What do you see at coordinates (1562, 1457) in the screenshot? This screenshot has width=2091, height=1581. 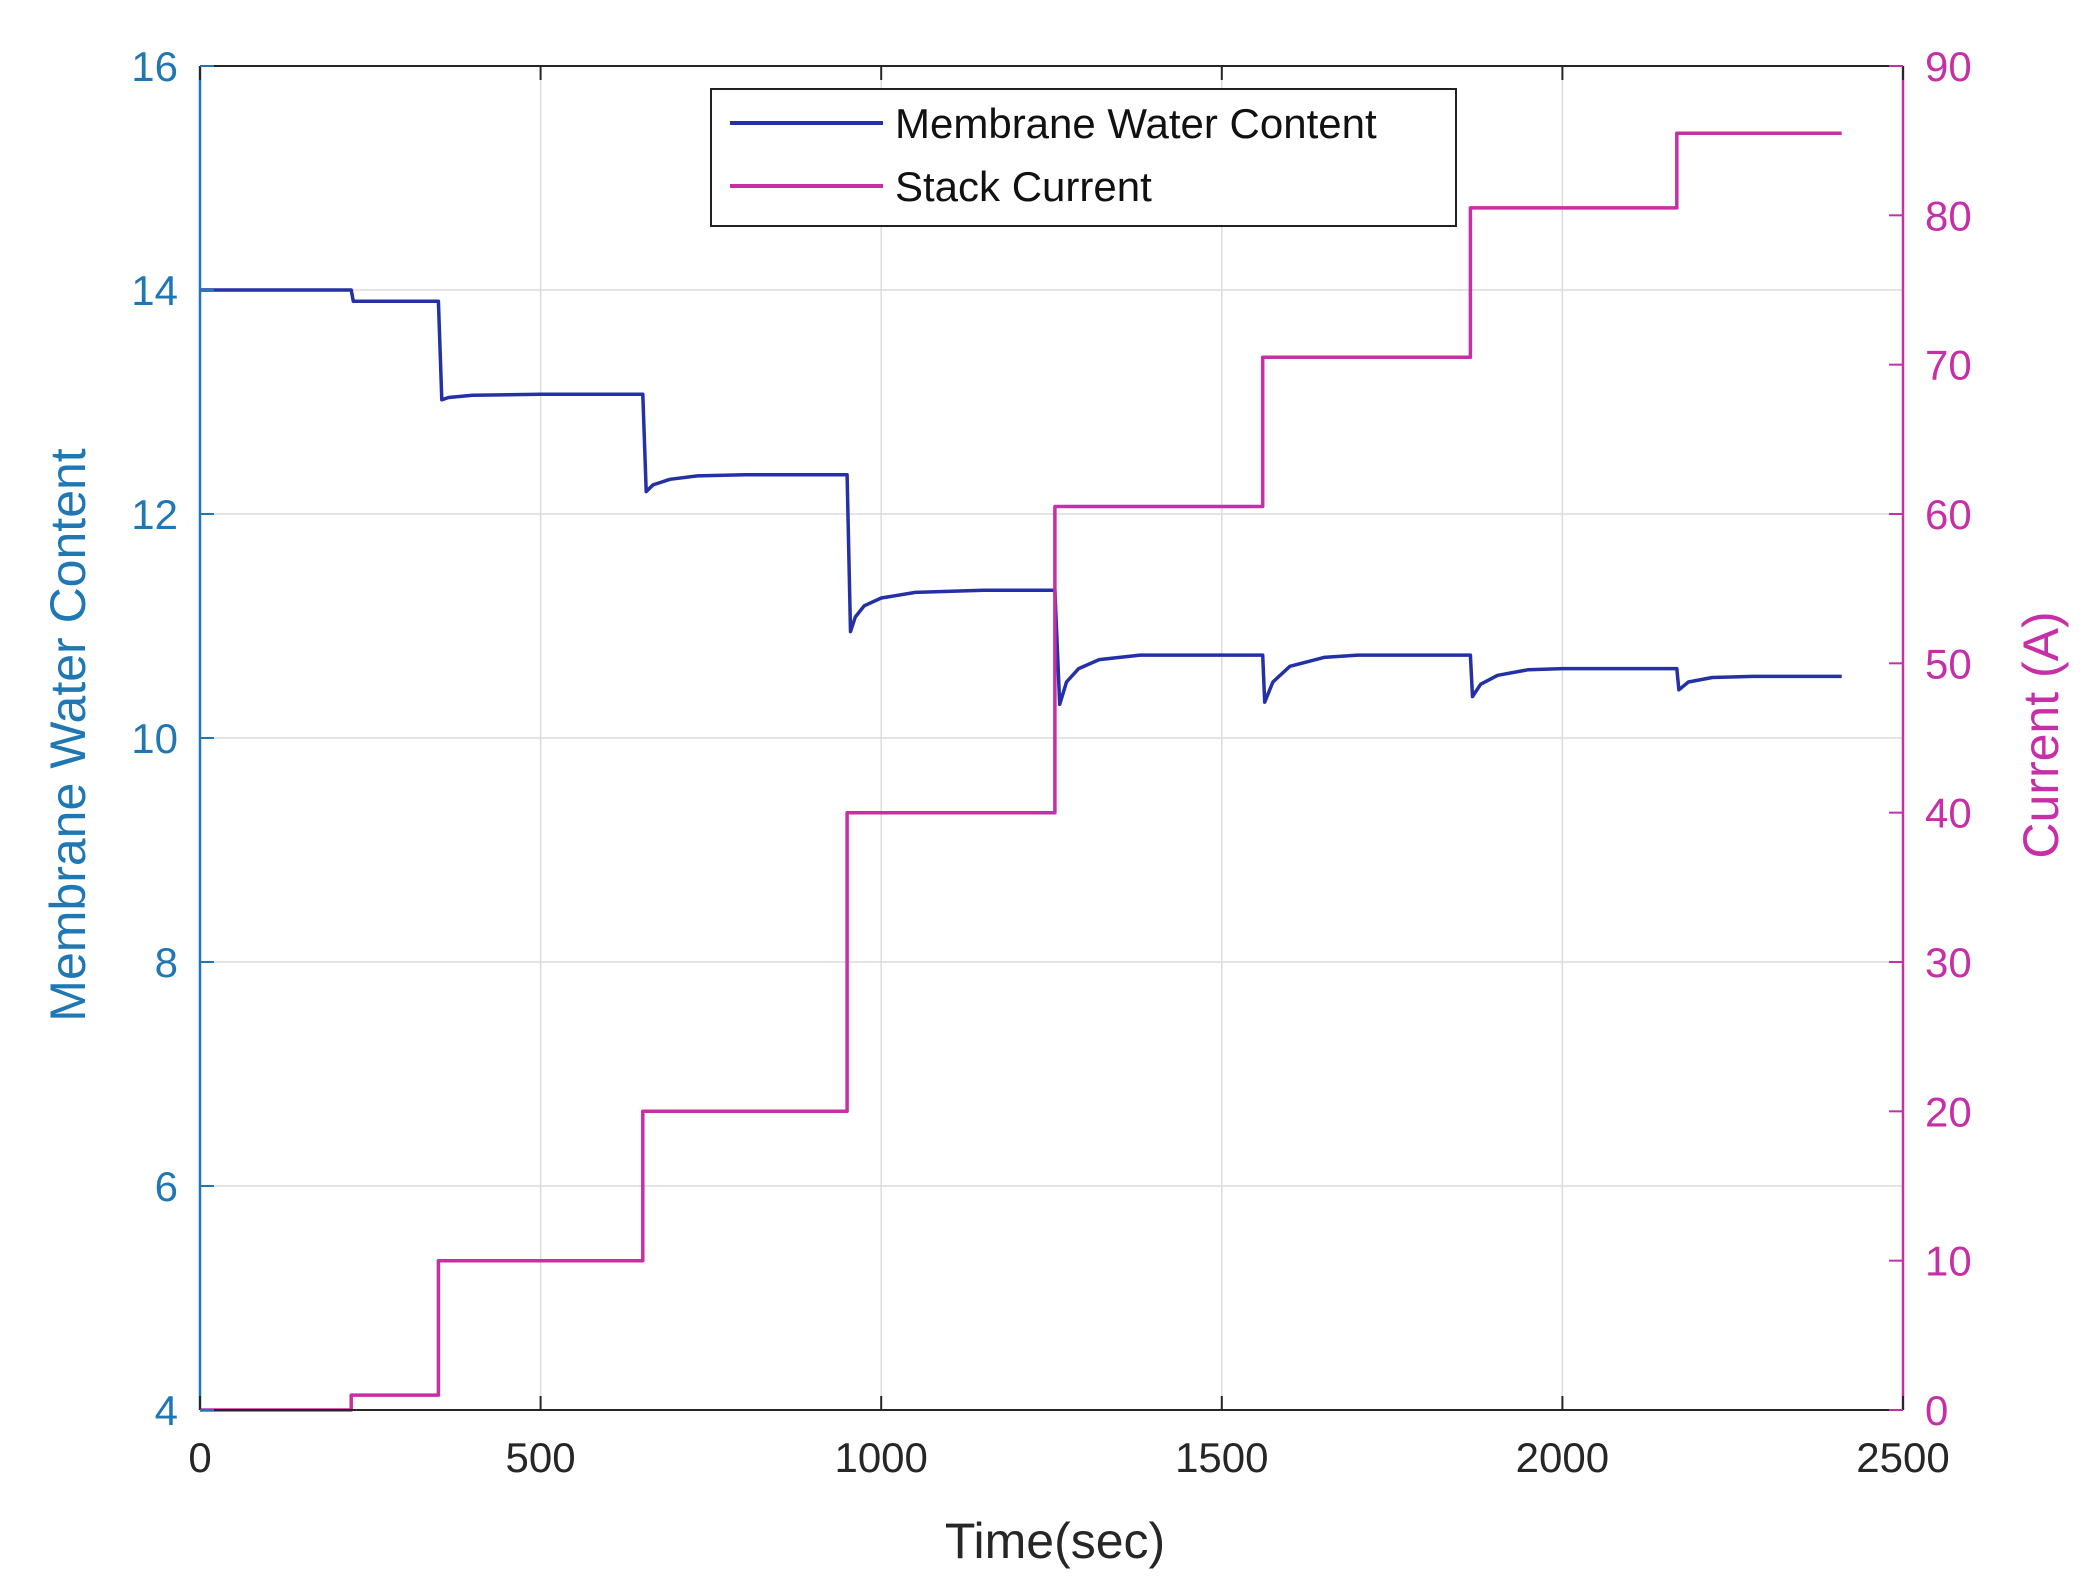 I see `x-tick-label: 2000` at bounding box center [1562, 1457].